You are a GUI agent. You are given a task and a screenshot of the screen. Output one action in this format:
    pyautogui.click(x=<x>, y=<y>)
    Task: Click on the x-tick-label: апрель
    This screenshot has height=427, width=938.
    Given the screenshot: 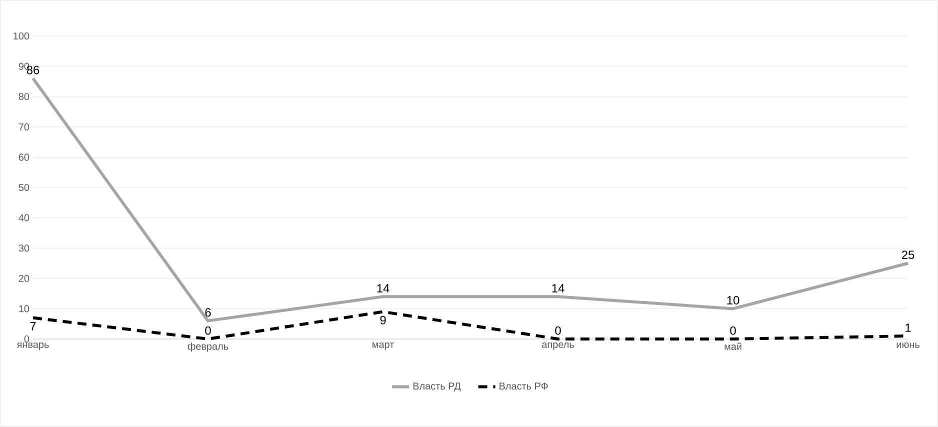 What is the action you would take?
    pyautogui.click(x=558, y=346)
    